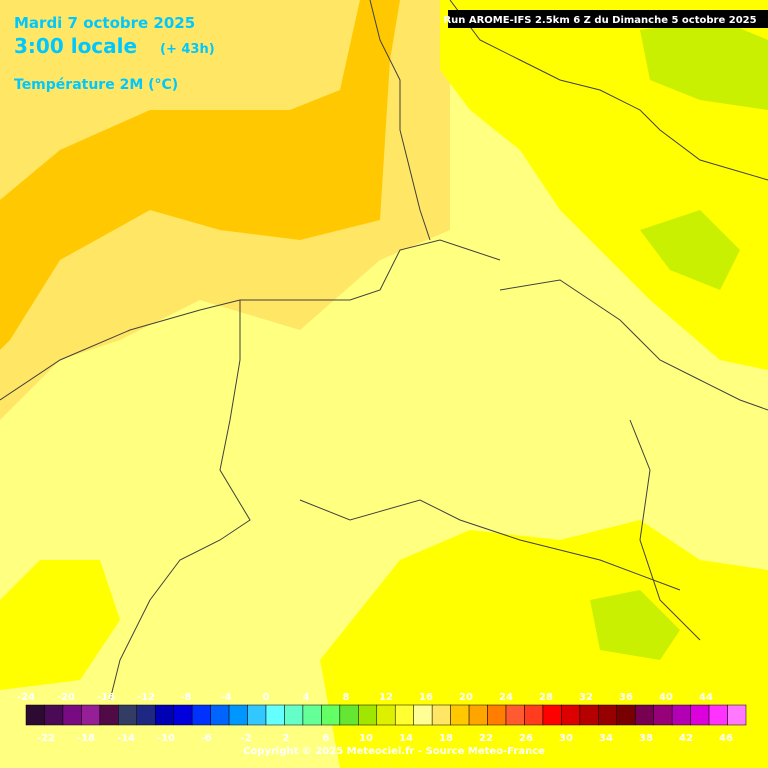 This screenshot has height=768, width=768. Describe the element at coordinates (706, 697) in the screenshot. I see `legend-label: 44` at that location.